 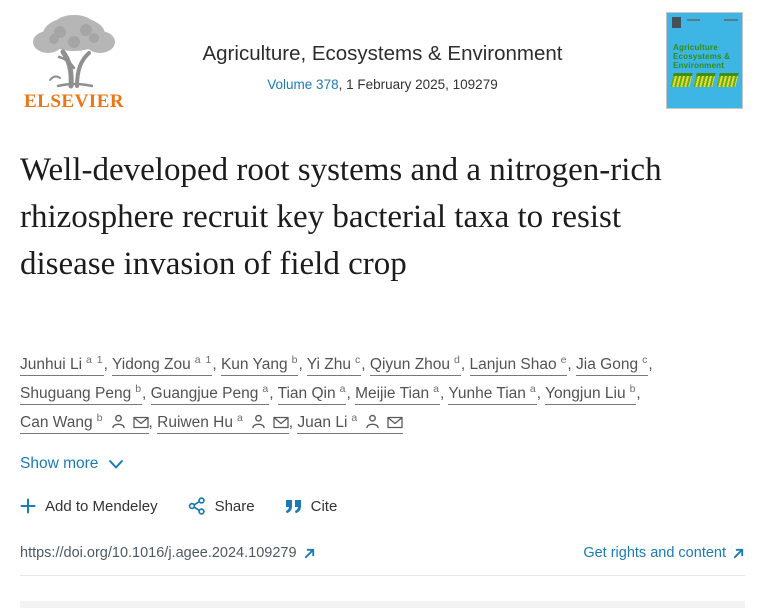 What do you see at coordinates (178, 506) in the screenshot?
I see `action-toolbar: Add to Mendeley Share Cite` at bounding box center [178, 506].